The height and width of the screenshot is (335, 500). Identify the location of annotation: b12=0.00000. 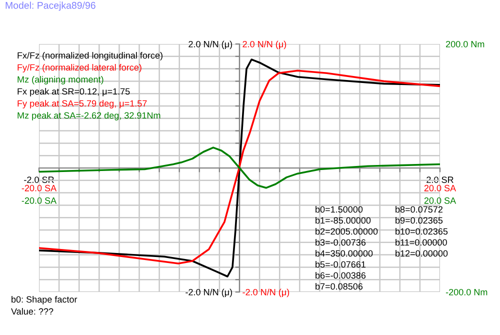
(422, 253).